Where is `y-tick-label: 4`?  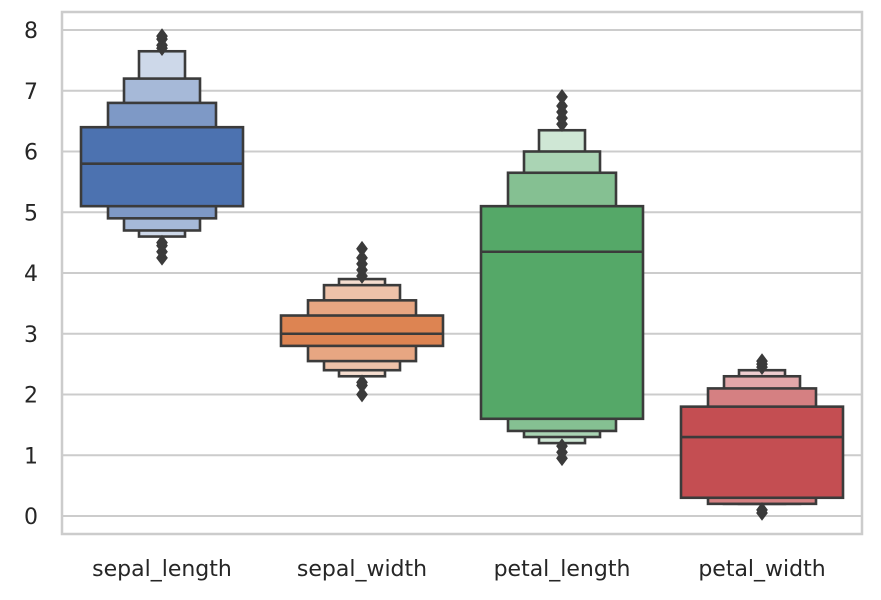
y-tick-label: 4 is located at coordinates (31, 274).